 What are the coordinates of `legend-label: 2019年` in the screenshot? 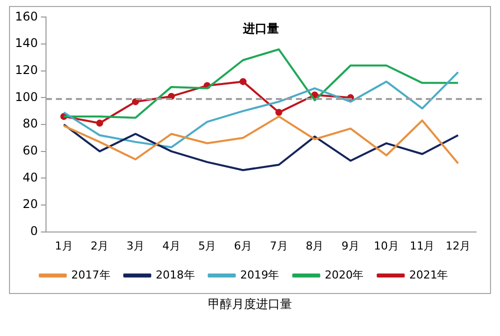 It's located at (260, 275).